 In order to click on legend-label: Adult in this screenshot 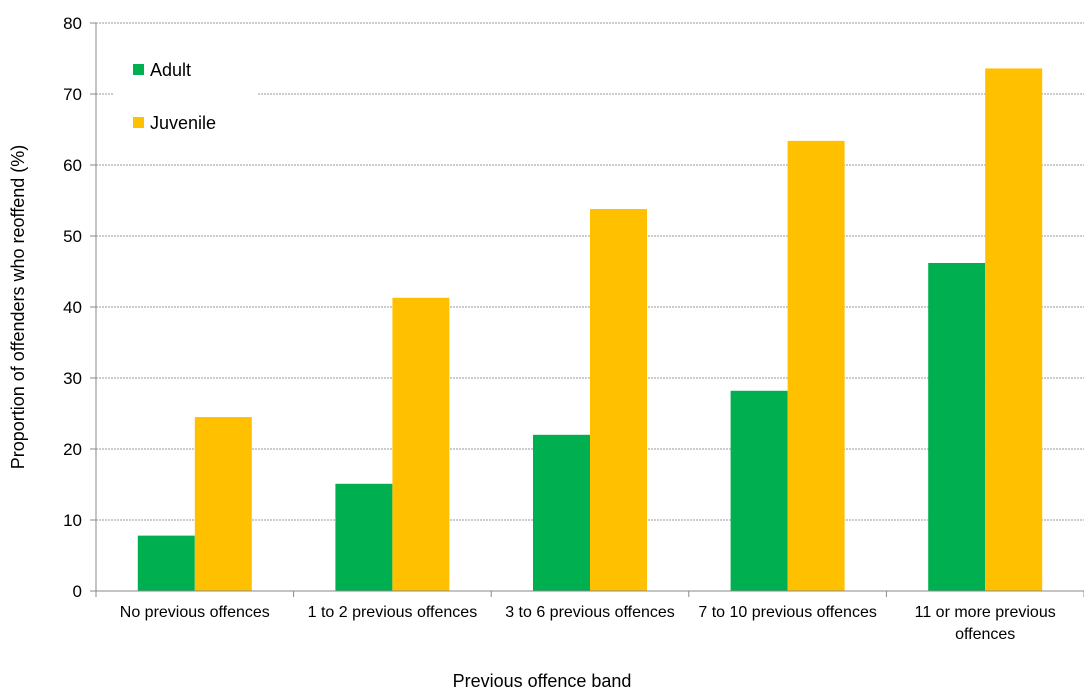, I will do `click(170, 70)`.